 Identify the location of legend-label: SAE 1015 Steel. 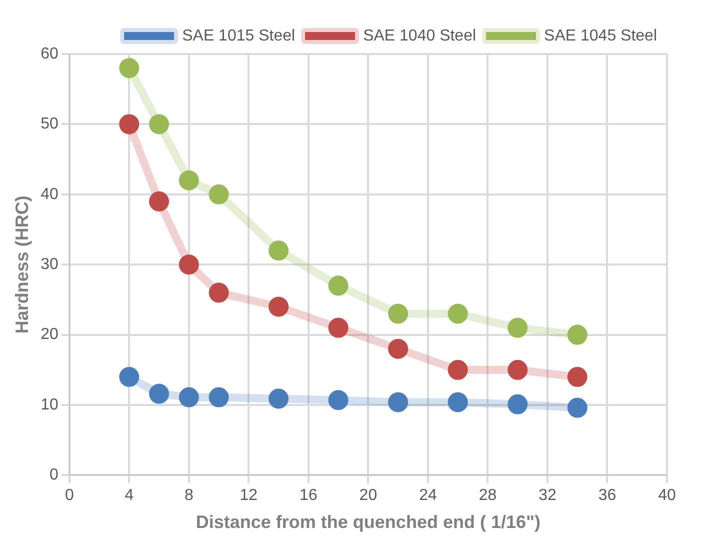
(239, 35).